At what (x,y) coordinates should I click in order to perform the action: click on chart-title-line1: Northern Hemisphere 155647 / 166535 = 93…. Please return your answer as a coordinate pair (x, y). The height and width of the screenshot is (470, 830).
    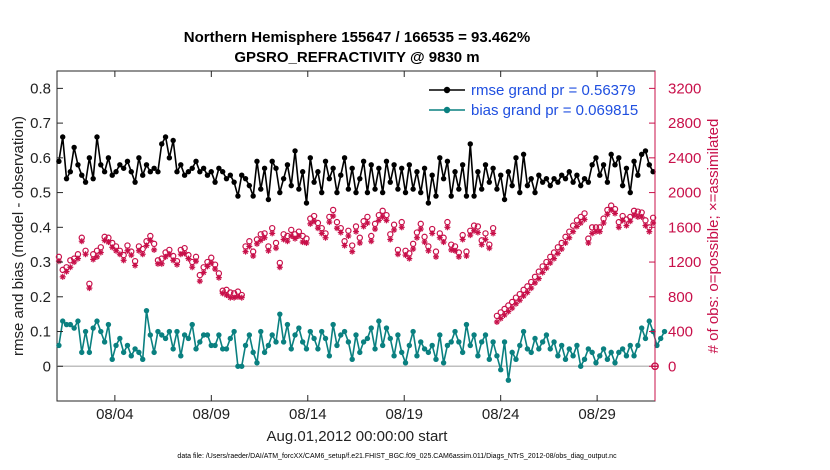
    Looking at the image, I should click on (357, 37).